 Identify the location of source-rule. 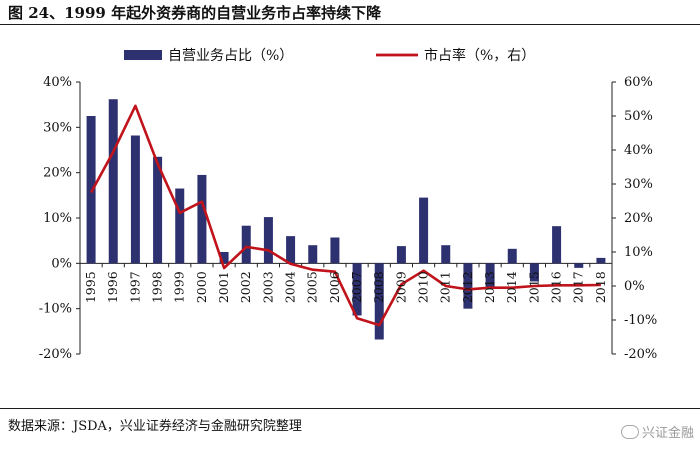
(350, 408).